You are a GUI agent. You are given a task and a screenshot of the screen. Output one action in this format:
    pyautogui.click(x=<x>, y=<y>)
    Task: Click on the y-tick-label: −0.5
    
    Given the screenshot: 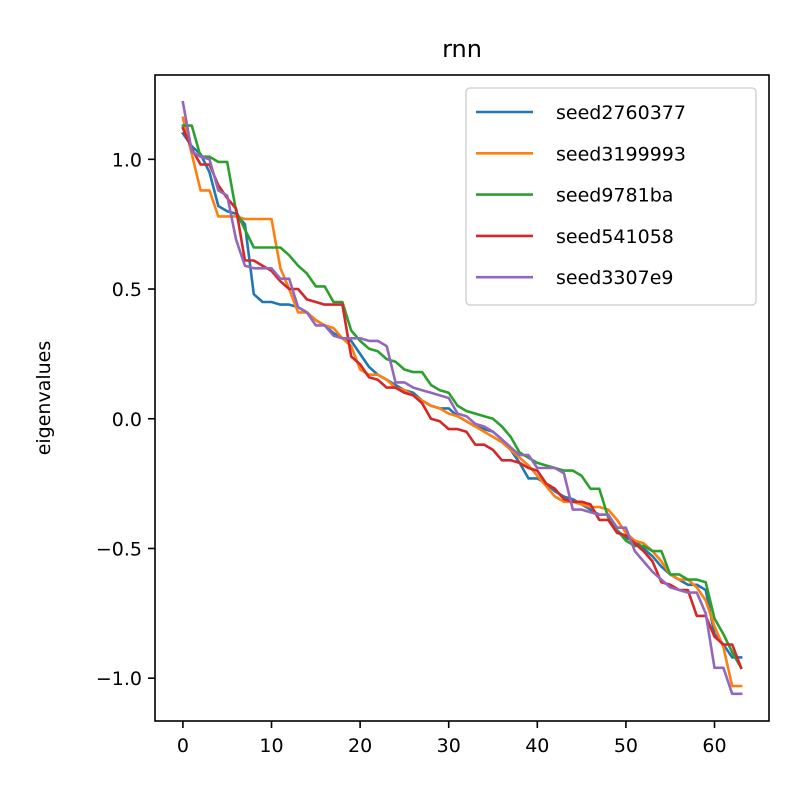 What is the action you would take?
    pyautogui.click(x=119, y=549)
    